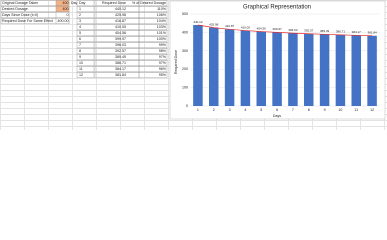 The image size is (387, 240). What do you see at coordinates (185, 51) in the screenshot?
I see `y-tick-label: 300` at bounding box center [185, 51].